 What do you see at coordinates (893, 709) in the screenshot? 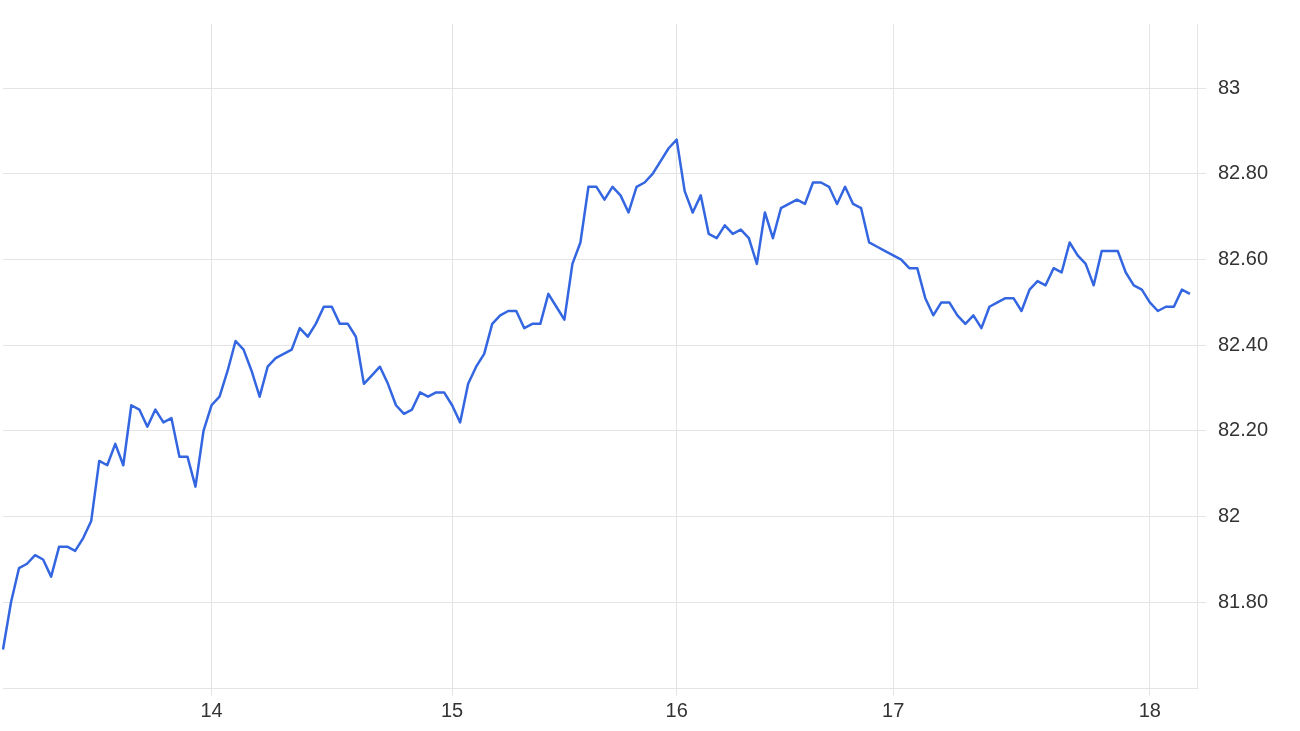
I see `x-tick-label: 17` at bounding box center [893, 709].